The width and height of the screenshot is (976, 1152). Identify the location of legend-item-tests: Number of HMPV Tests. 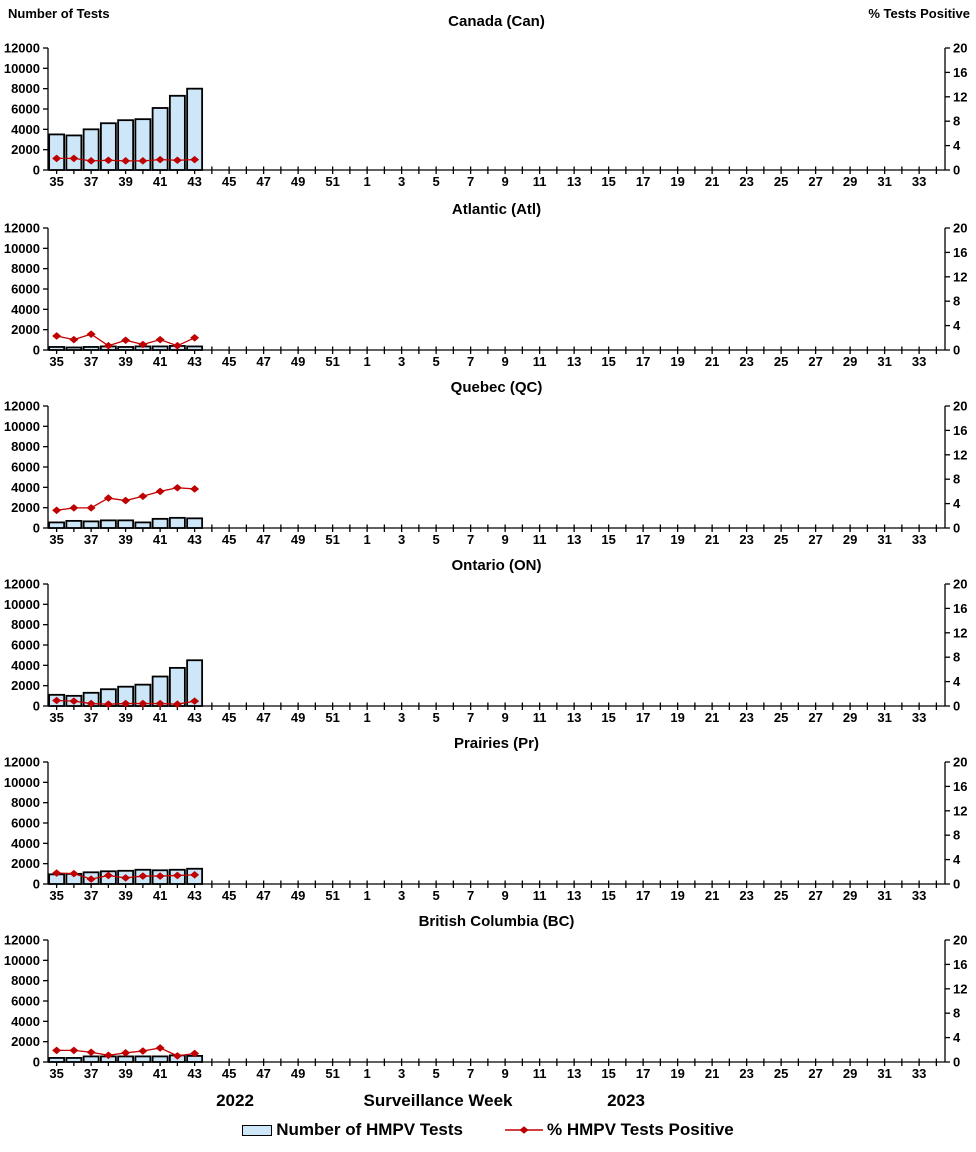
(352, 1130).